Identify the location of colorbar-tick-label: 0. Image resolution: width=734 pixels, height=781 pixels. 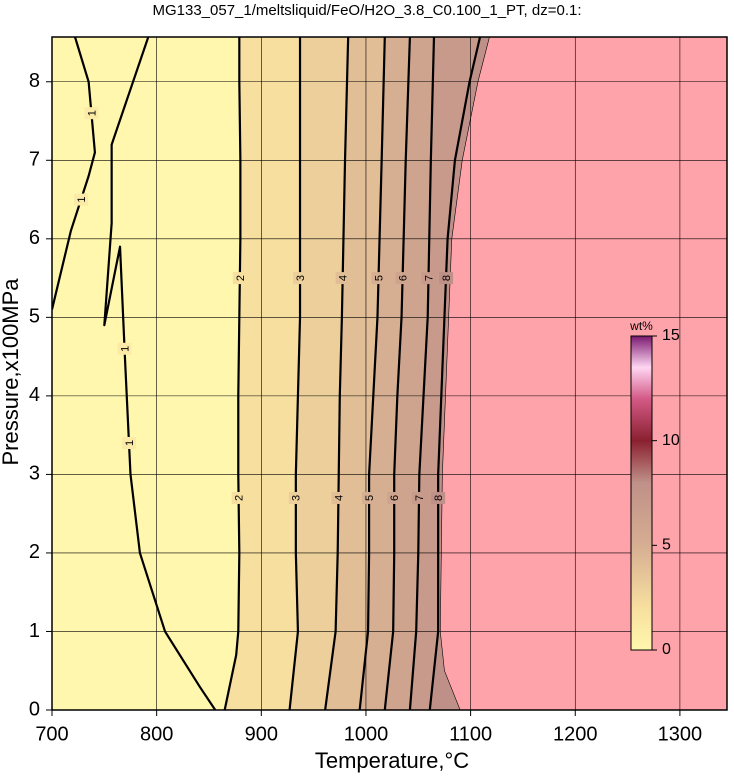
(666, 649).